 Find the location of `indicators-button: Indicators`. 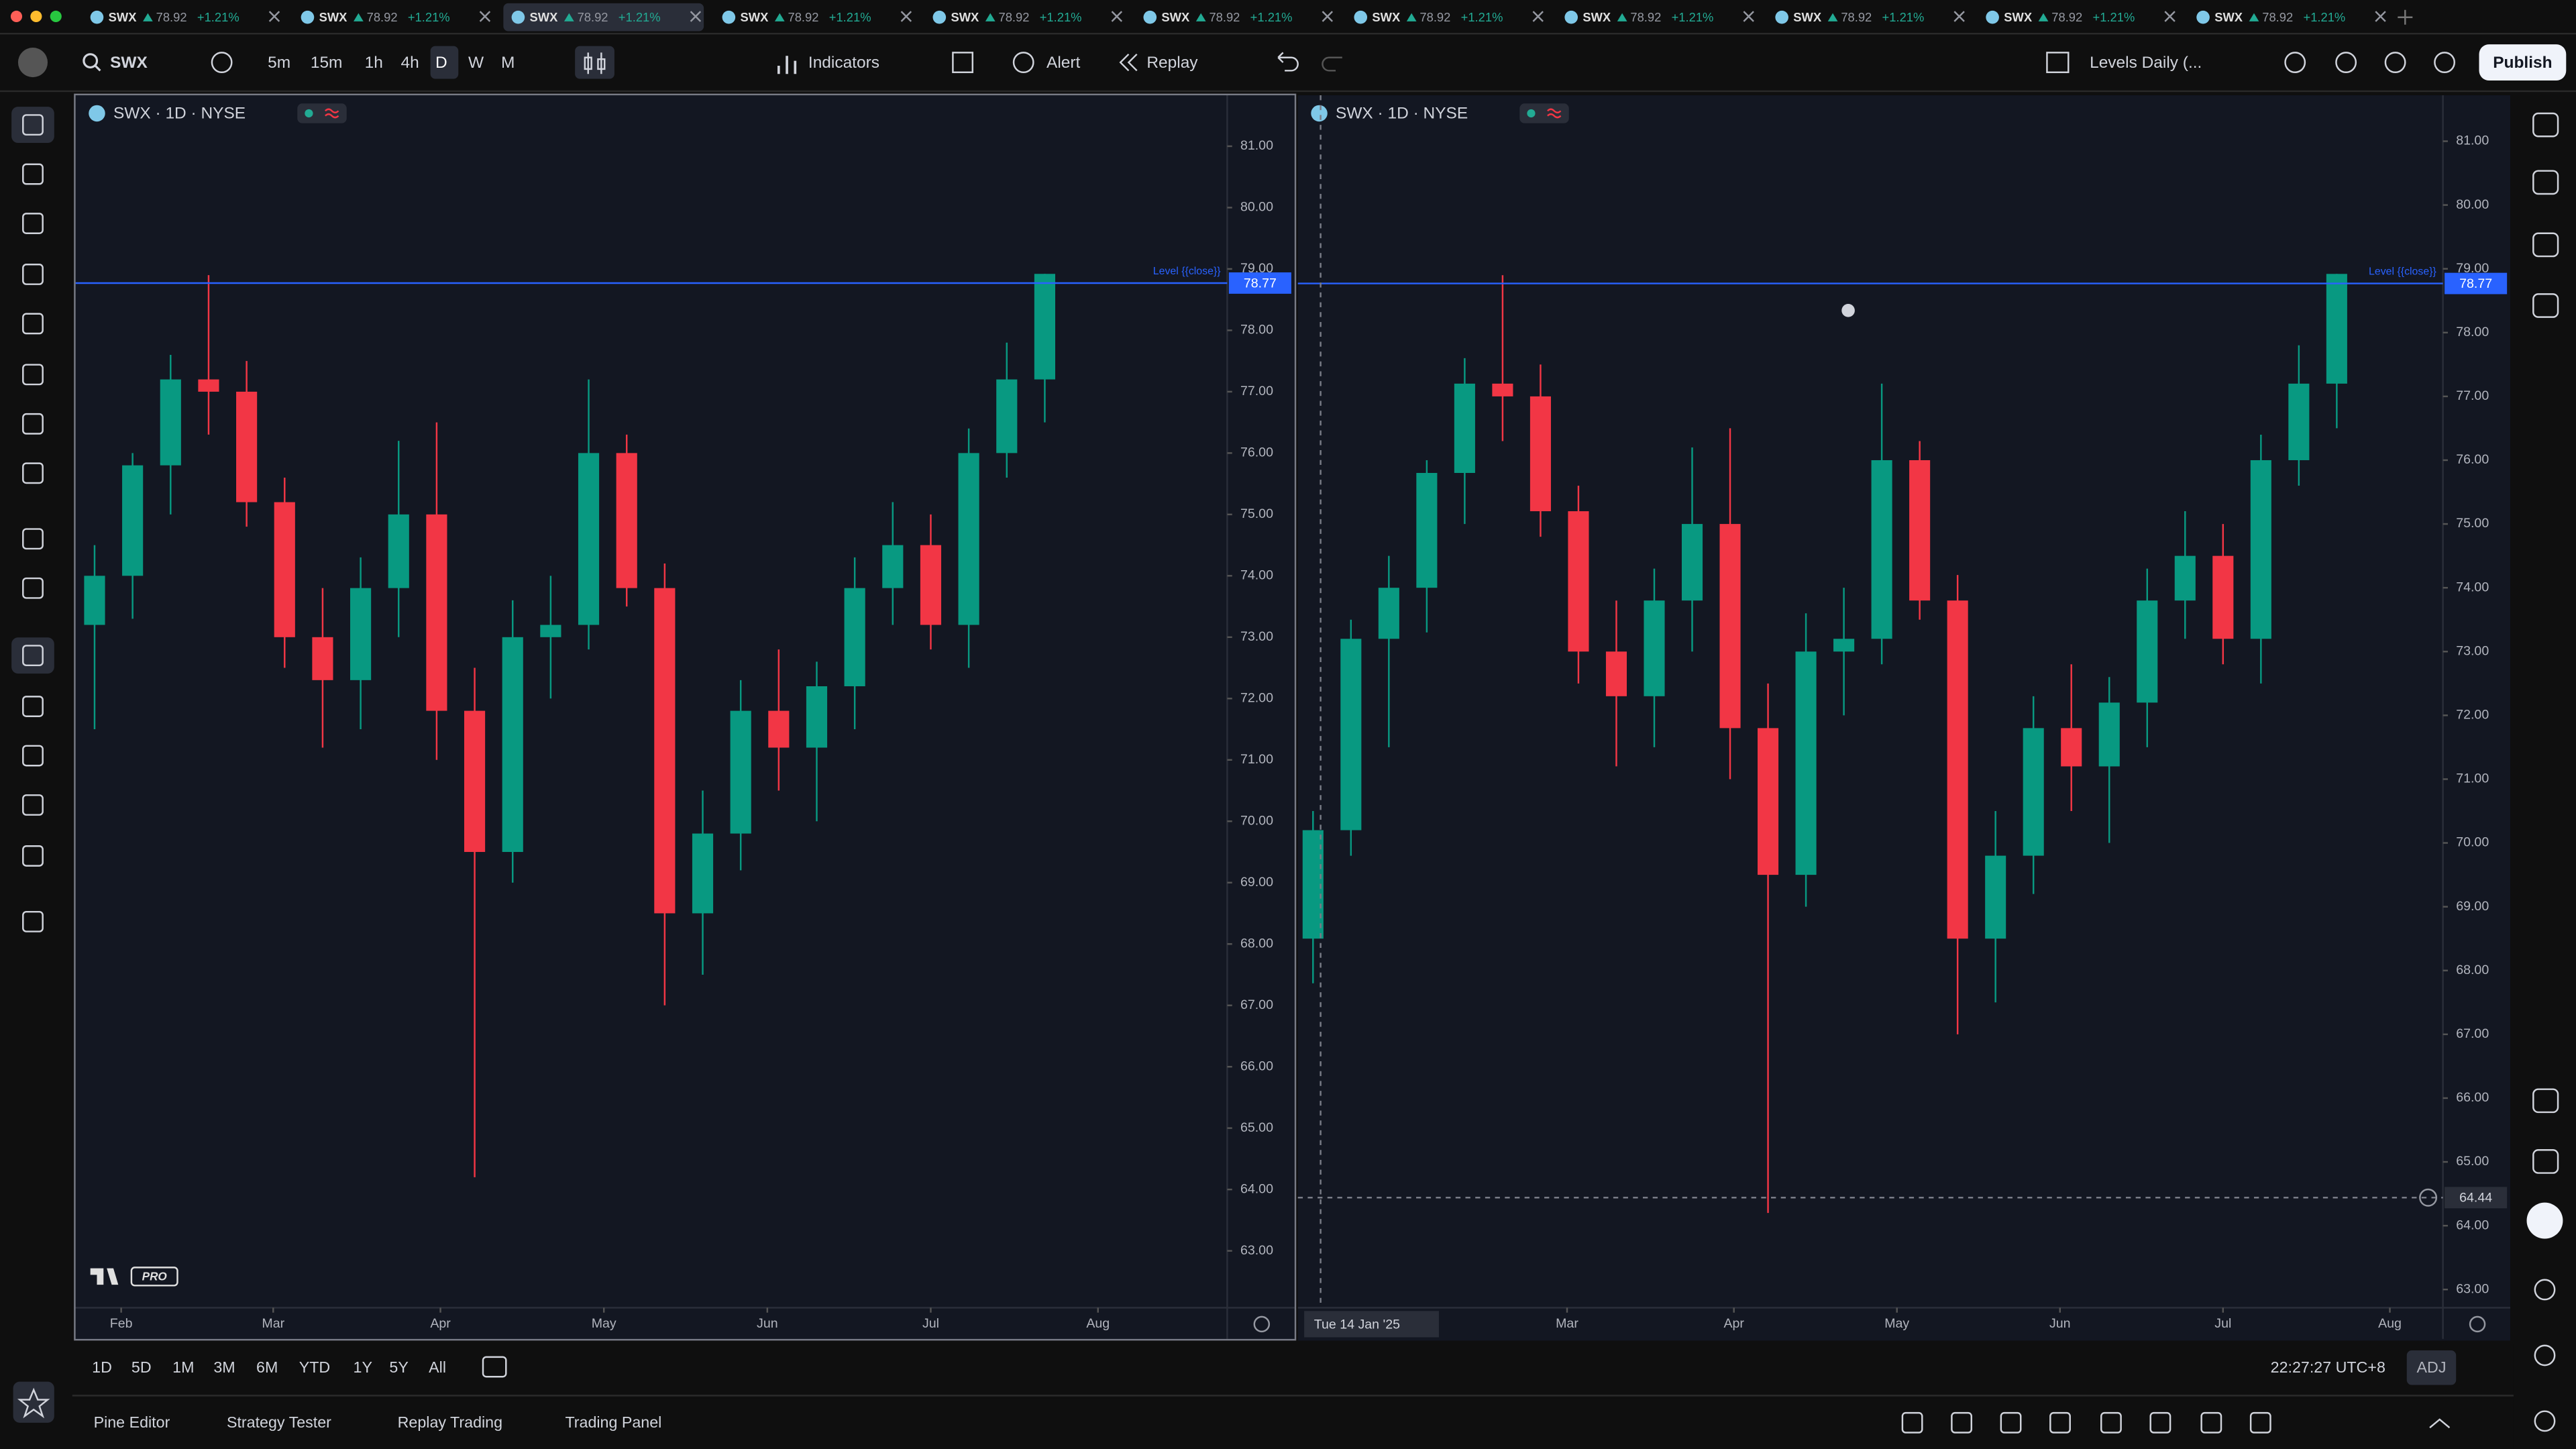

indicators-button: Indicators is located at coordinates (843, 63).